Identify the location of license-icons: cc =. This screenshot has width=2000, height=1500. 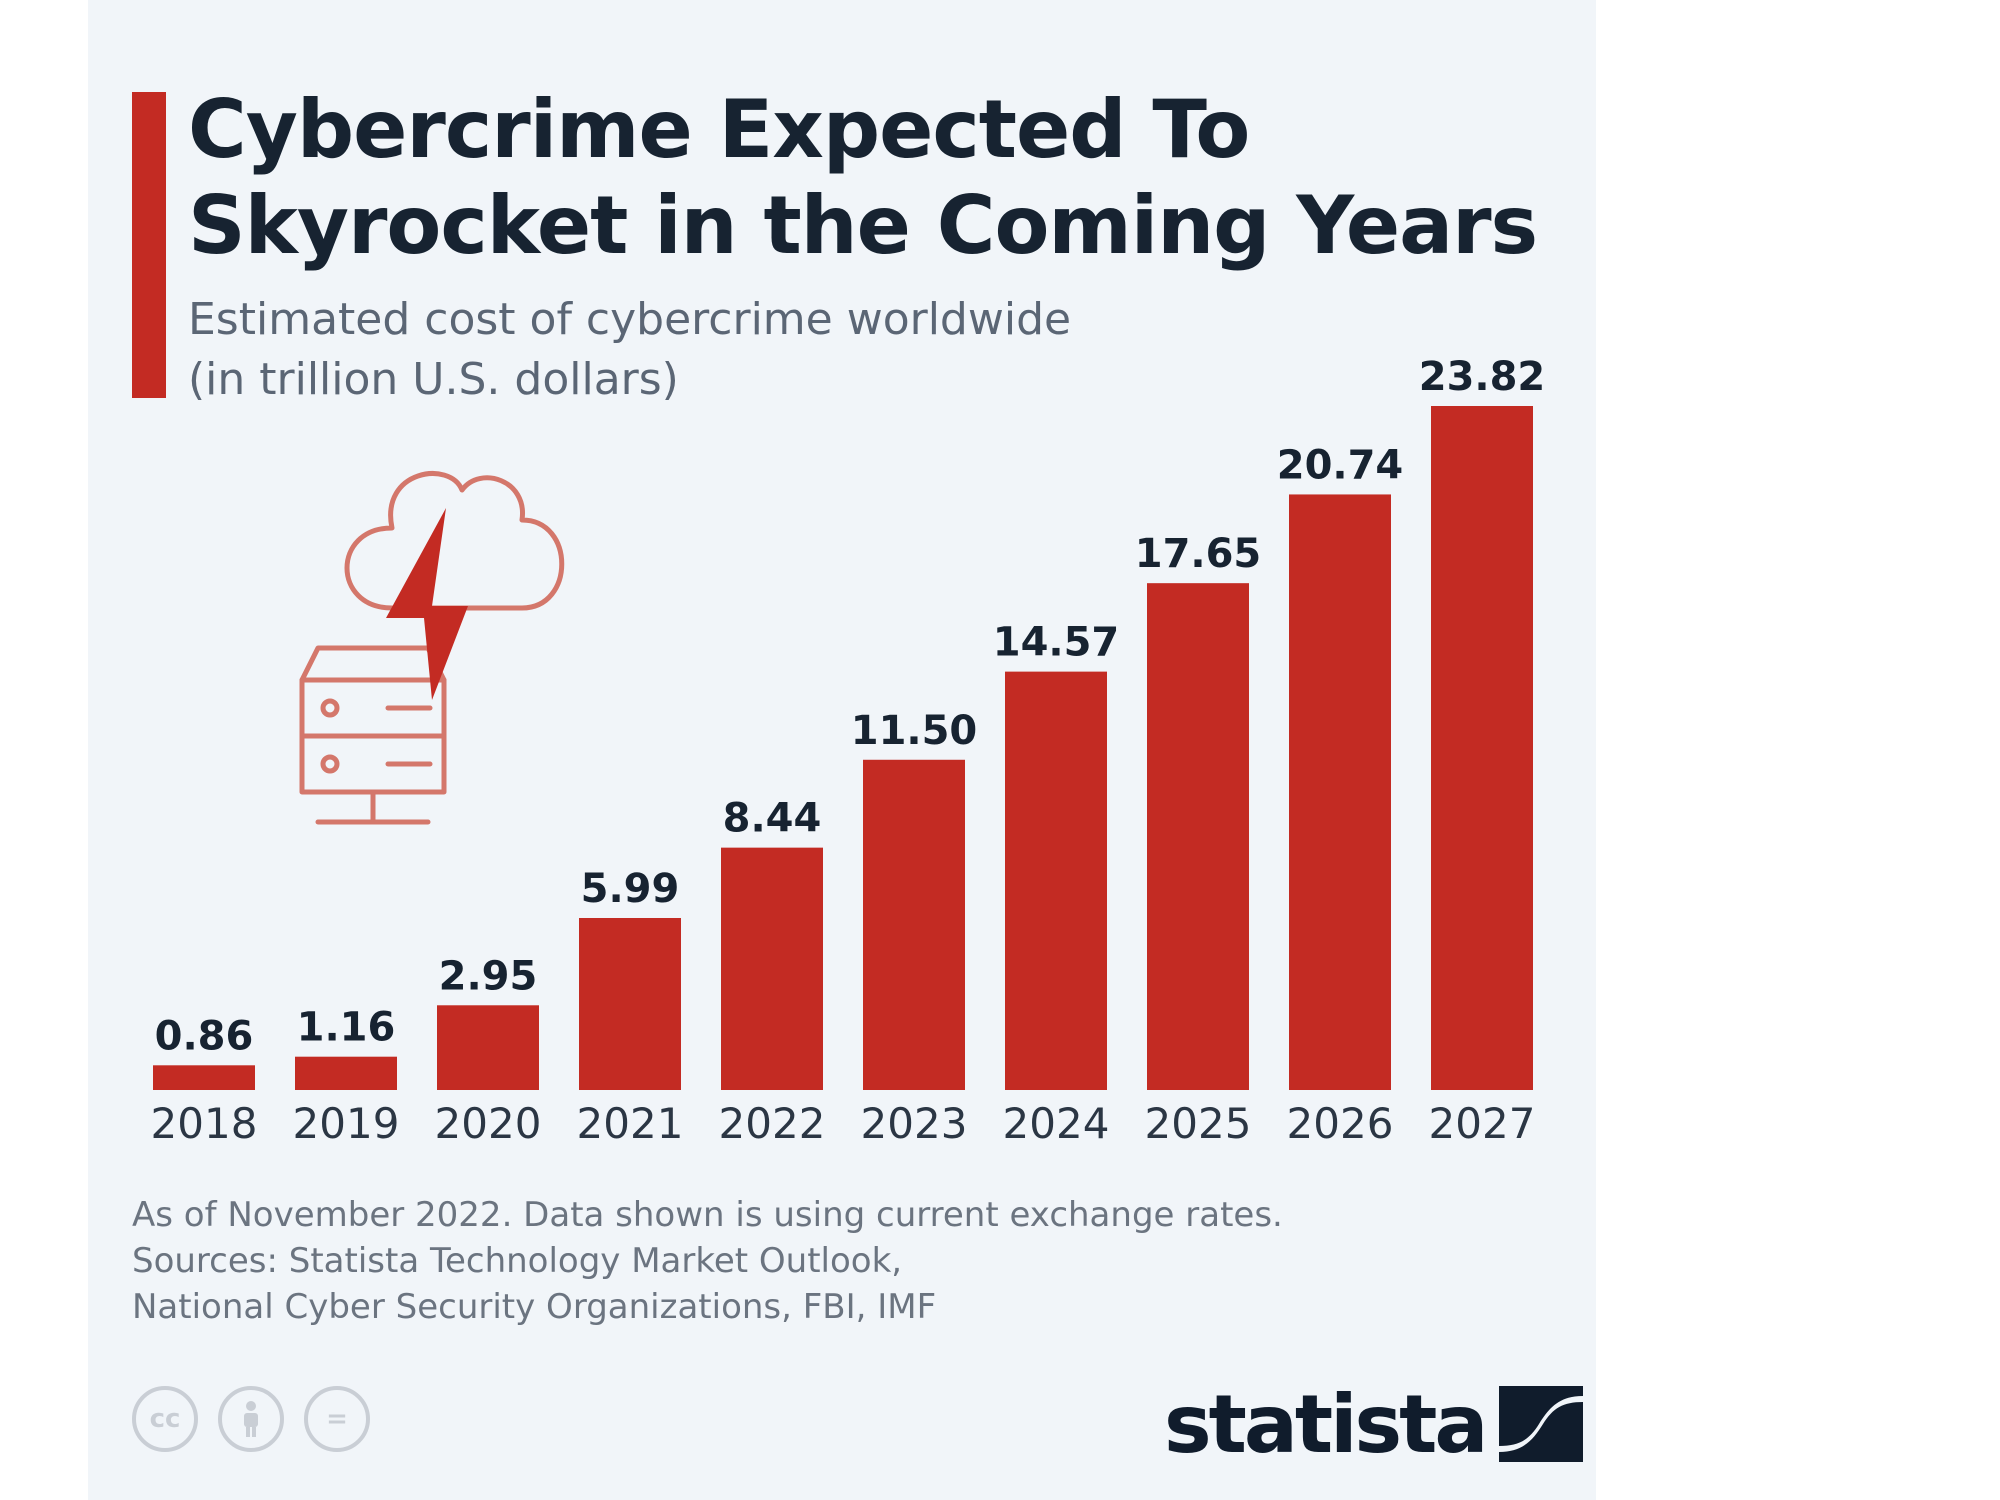
(251, 1422).